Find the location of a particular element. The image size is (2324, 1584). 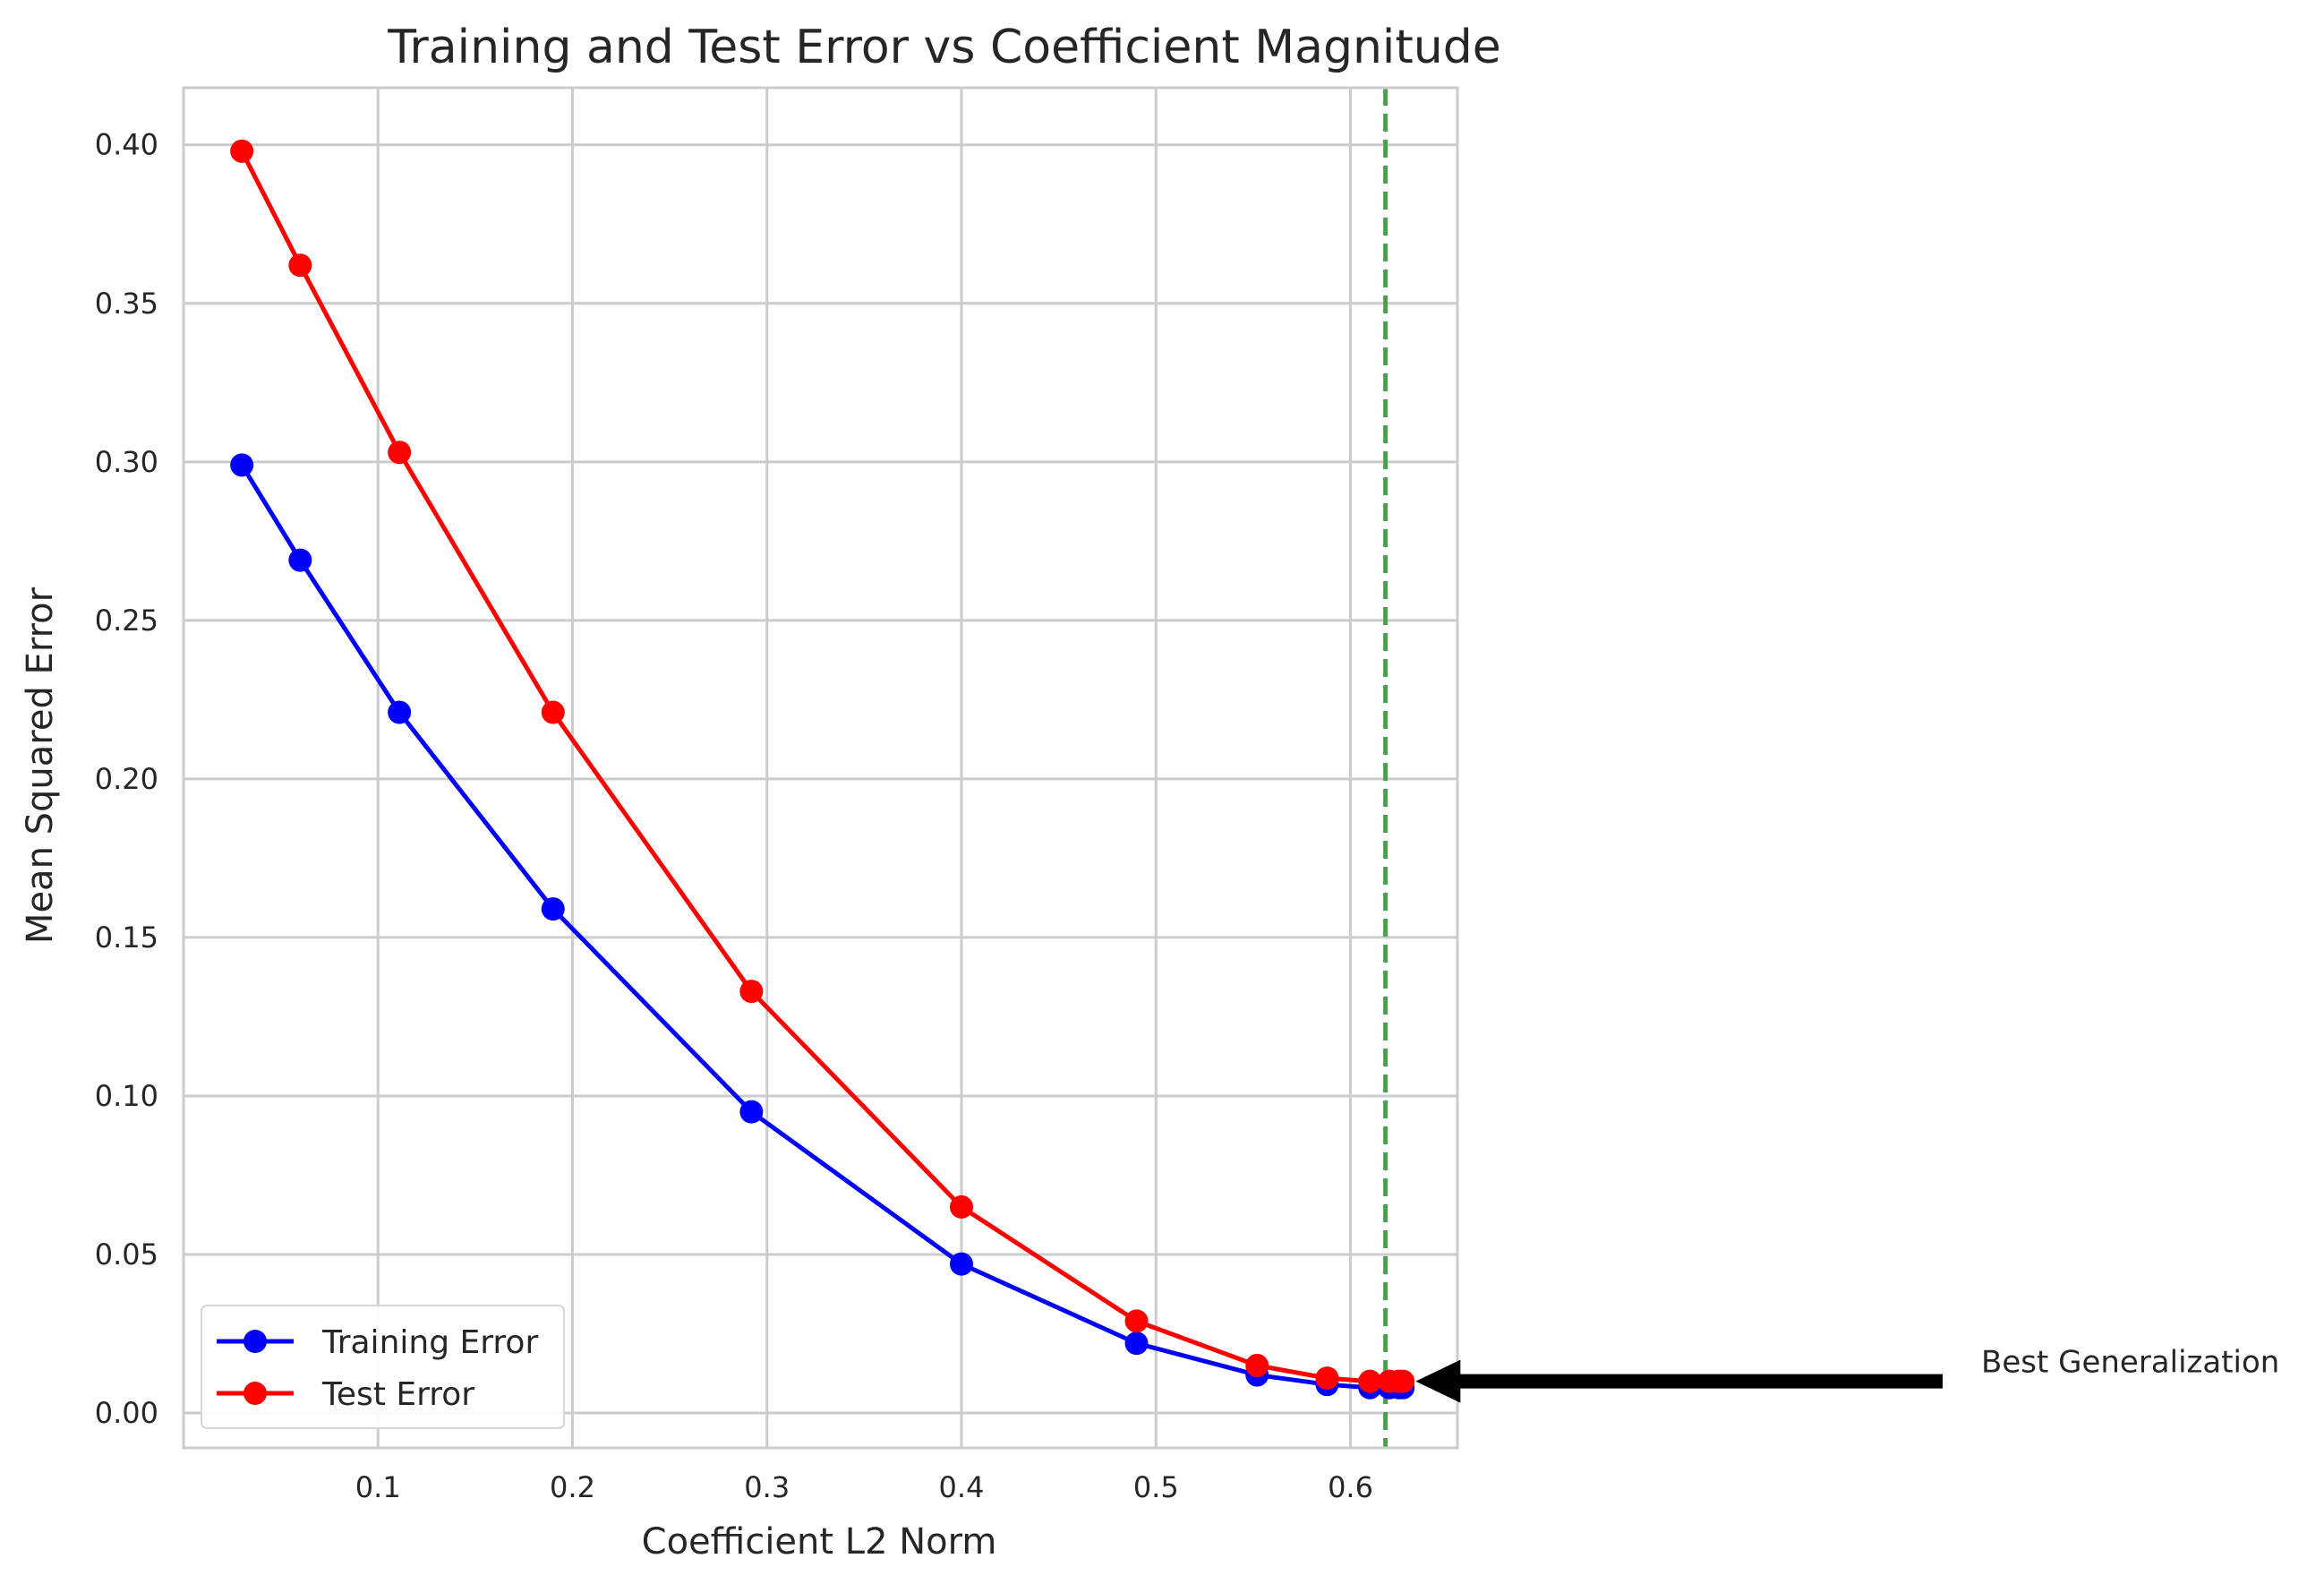

x-axis-label: Coefficient L2 Norm is located at coordinates (819, 1542).